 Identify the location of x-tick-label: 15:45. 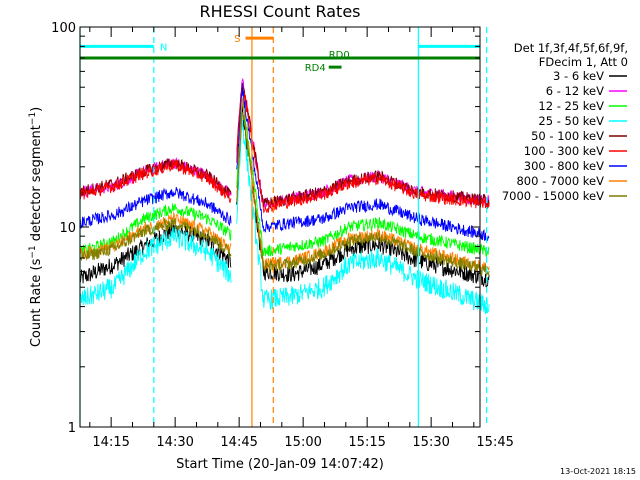
(494, 442).